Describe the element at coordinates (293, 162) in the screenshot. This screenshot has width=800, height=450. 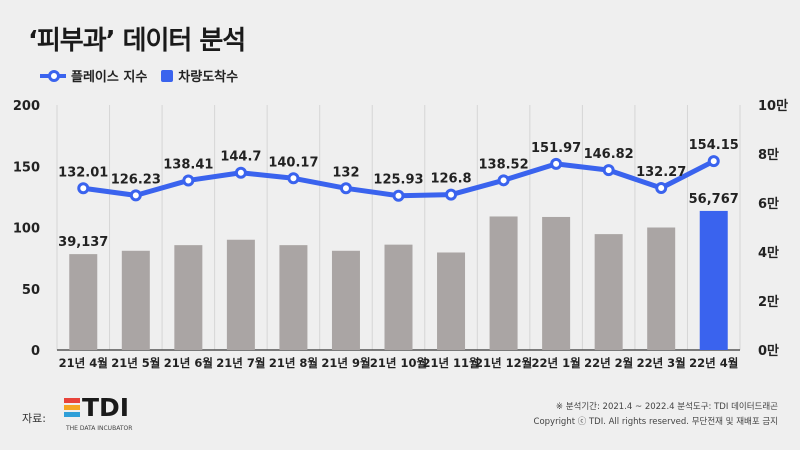
I see `line-data-label: 140.17` at that location.